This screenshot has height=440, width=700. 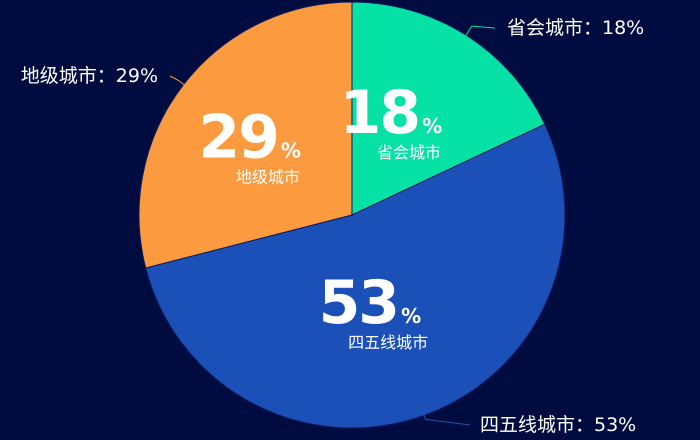 I want to click on outer-label-2: 地级城市：29%, so click(x=89, y=76).